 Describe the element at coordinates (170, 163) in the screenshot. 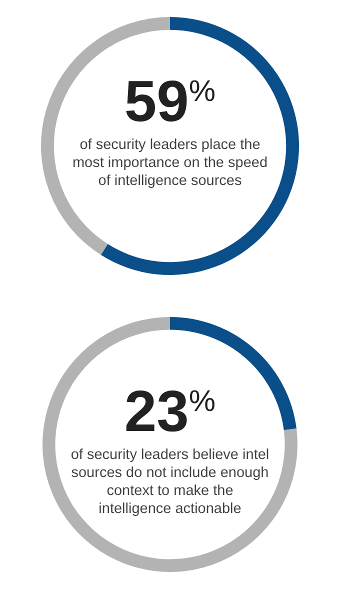

I see `text: of security leaders place the most importance on the speed of intelligence sources` at that location.